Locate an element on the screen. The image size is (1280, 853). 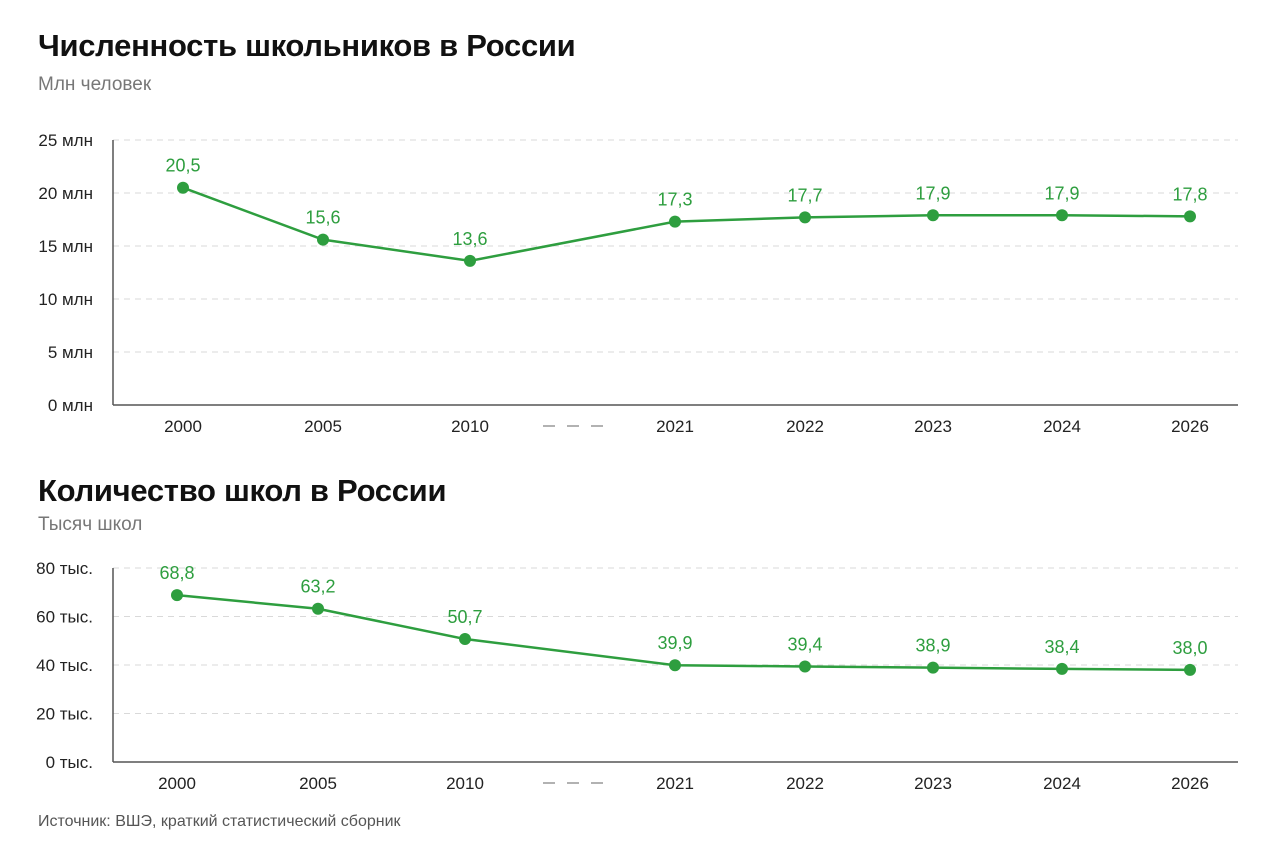
y-tick-label: 0 тыс. is located at coordinates (69, 762).